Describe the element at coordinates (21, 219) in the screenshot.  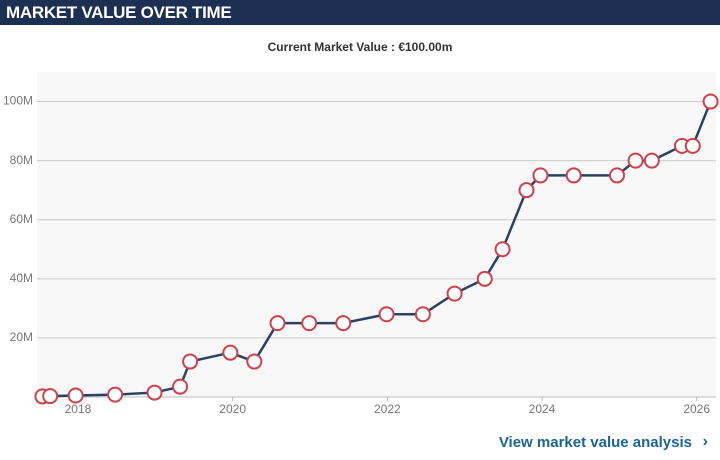
I see `y-tick-label: 60M` at that location.